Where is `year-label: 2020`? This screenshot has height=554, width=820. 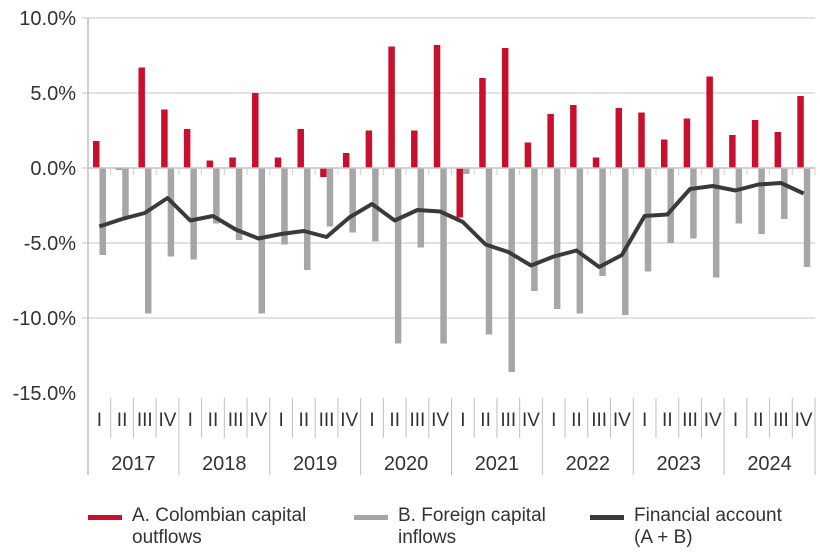
year-label: 2020 is located at coordinates (406, 464).